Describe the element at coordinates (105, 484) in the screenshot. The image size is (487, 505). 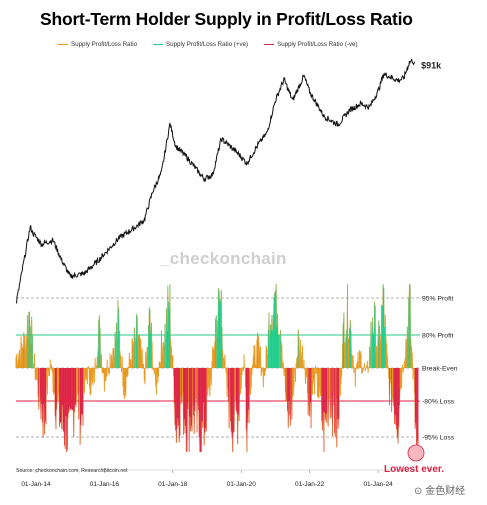
I see `x-tick-label-1: 01-Jan-16` at that location.